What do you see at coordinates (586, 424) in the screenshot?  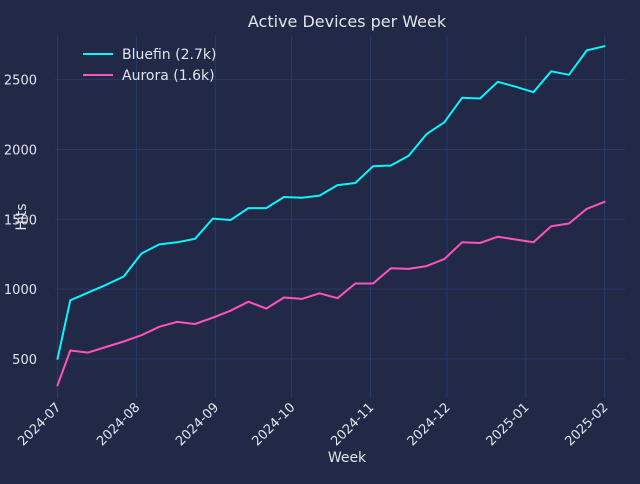 I see `x-tick-label: 2025-02` at bounding box center [586, 424].